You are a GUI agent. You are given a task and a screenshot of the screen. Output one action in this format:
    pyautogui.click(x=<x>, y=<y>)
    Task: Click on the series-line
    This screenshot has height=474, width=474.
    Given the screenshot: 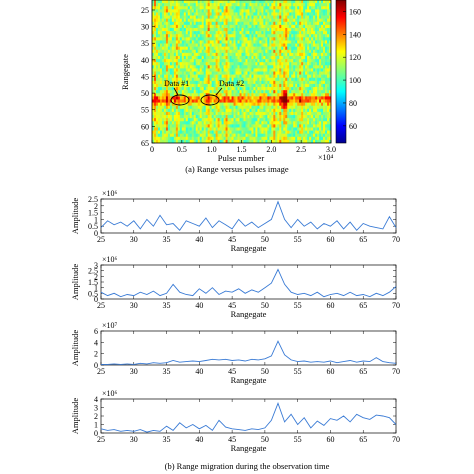 What is the action you would take?
    pyautogui.click(x=248, y=216)
    